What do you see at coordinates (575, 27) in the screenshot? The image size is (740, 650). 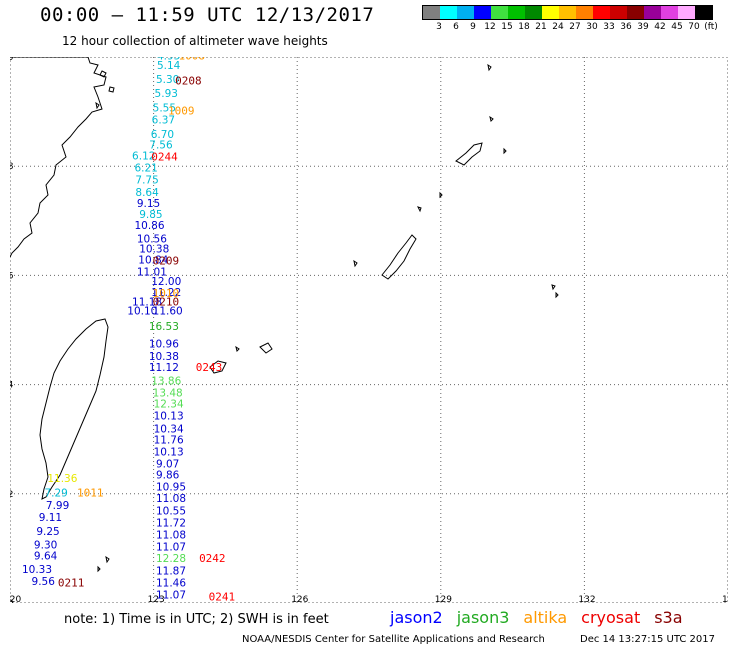 I see `legend-label: 27` at bounding box center [575, 27].